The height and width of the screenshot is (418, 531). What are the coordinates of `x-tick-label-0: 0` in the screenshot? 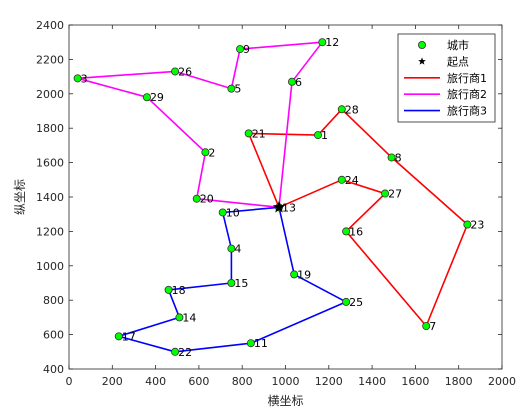 It's located at (69, 381).